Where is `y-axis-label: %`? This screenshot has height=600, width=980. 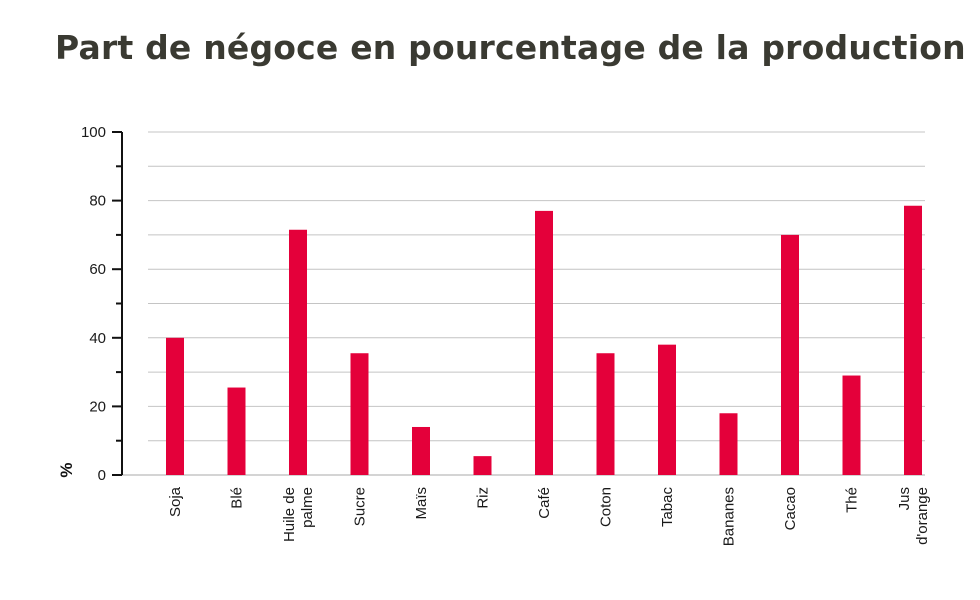 y-axis-label: % is located at coordinates (66, 469).